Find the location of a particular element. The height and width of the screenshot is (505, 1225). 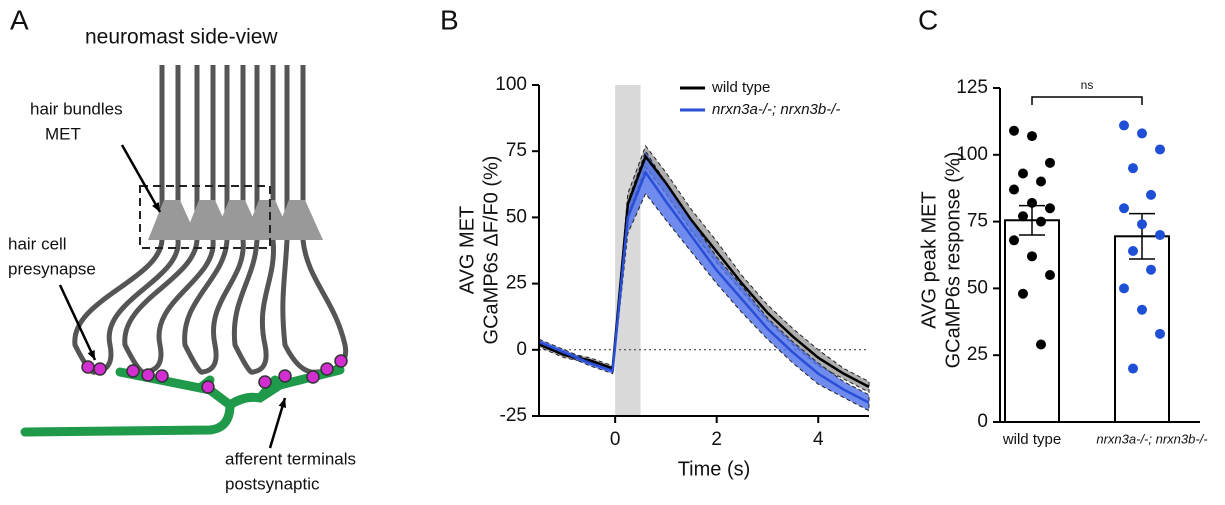

afferent is located at coordinates (182, 401).